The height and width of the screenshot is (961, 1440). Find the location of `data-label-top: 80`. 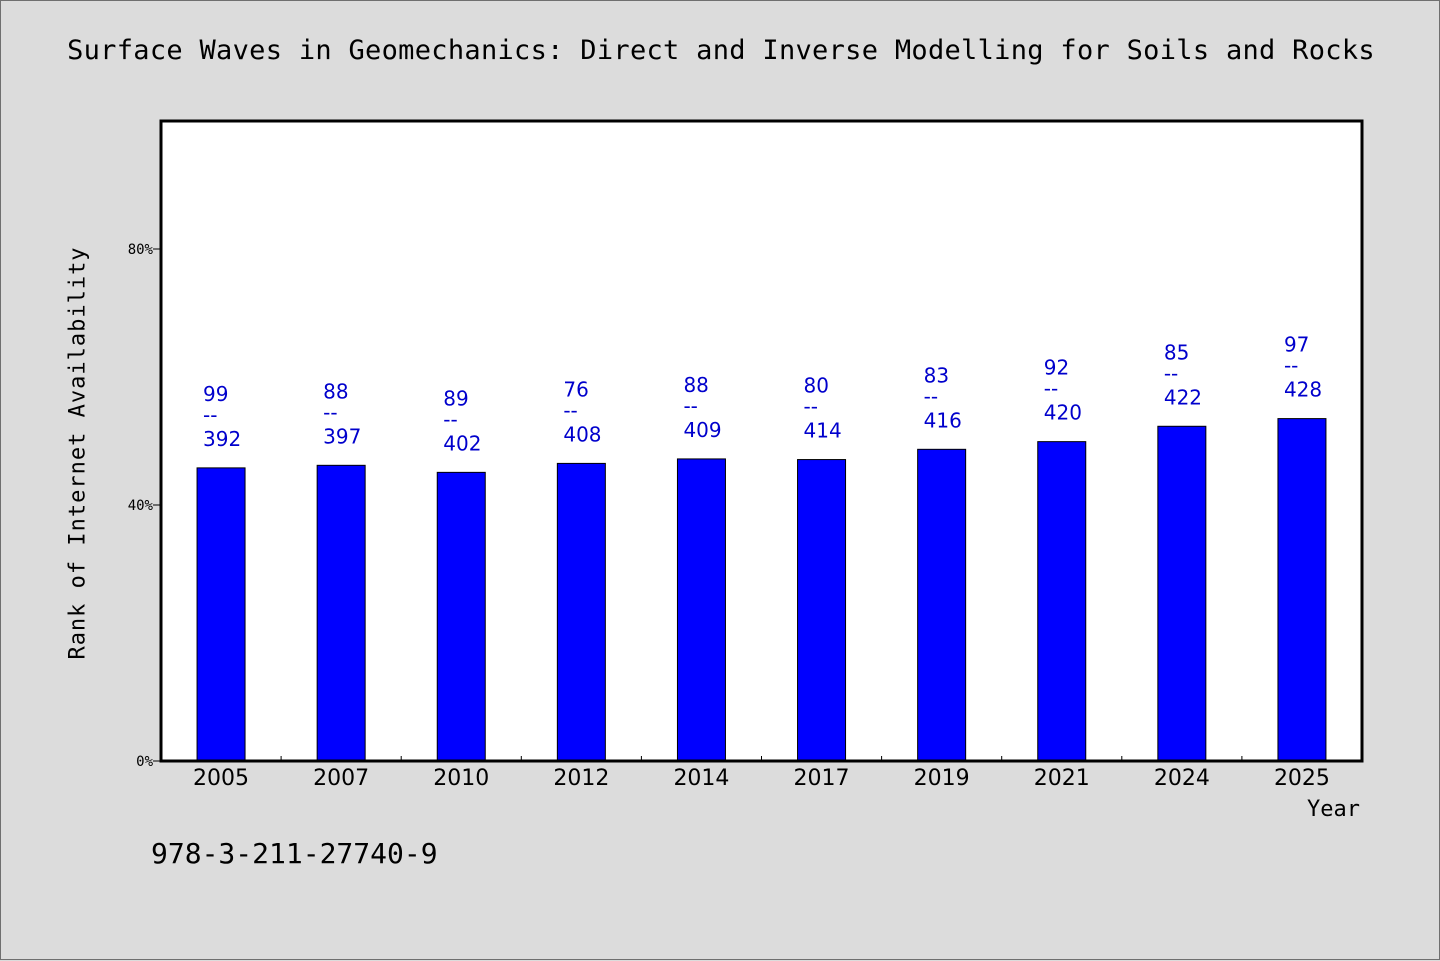

data-label-top: 80 is located at coordinates (816, 386).